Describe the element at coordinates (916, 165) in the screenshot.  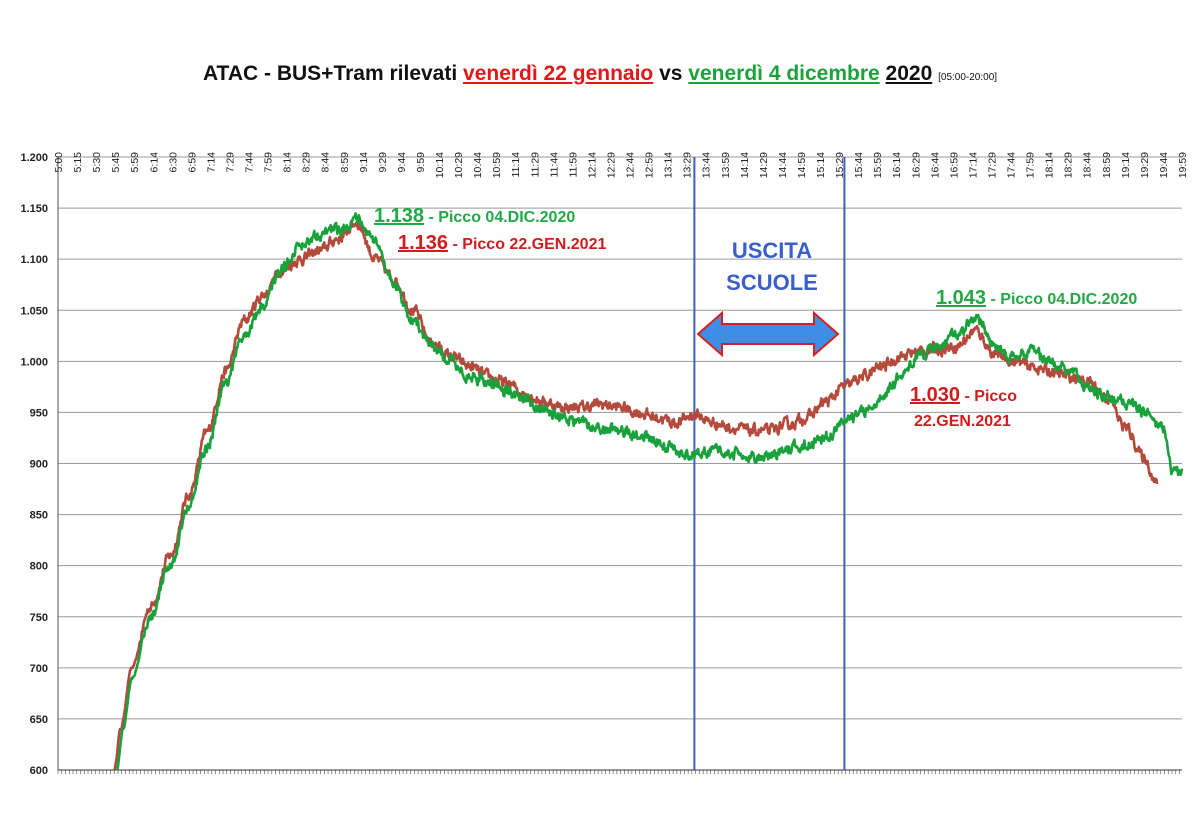
I see `x-tick-label: 16:29` at that location.